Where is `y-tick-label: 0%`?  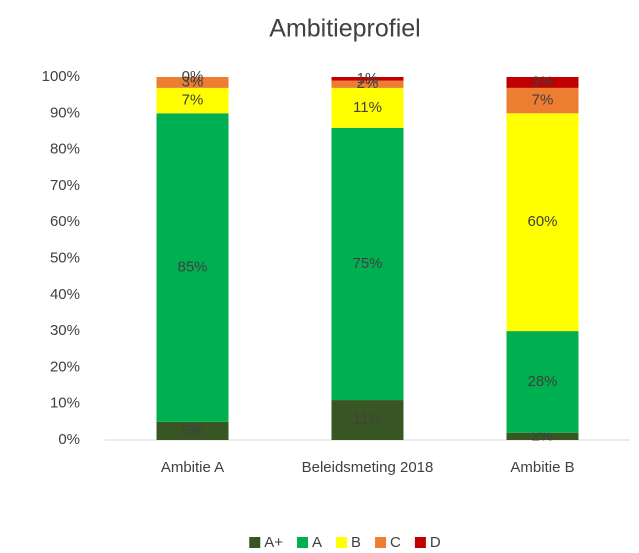
y-tick-label: 0% is located at coordinates (69, 439).